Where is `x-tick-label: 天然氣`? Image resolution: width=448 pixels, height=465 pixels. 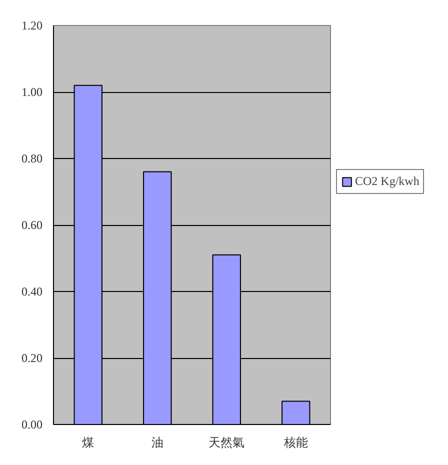
x-tick-label: 天然氣 is located at coordinates (226, 443).